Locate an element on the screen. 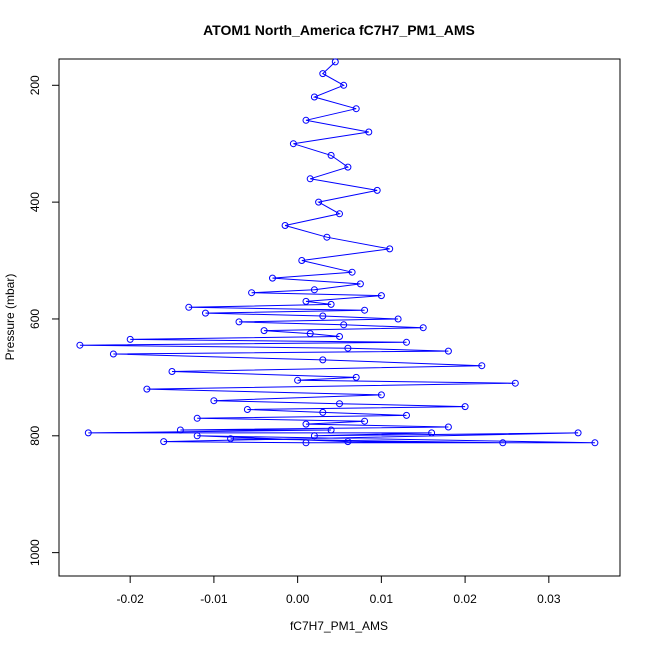  x-tick-label: 0.03 is located at coordinates (549, 599).